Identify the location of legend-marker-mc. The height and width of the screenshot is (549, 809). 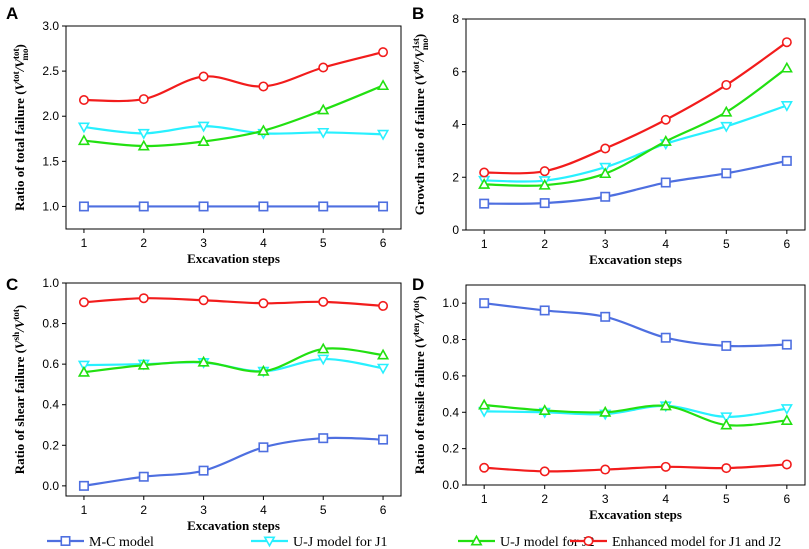
(65, 540).